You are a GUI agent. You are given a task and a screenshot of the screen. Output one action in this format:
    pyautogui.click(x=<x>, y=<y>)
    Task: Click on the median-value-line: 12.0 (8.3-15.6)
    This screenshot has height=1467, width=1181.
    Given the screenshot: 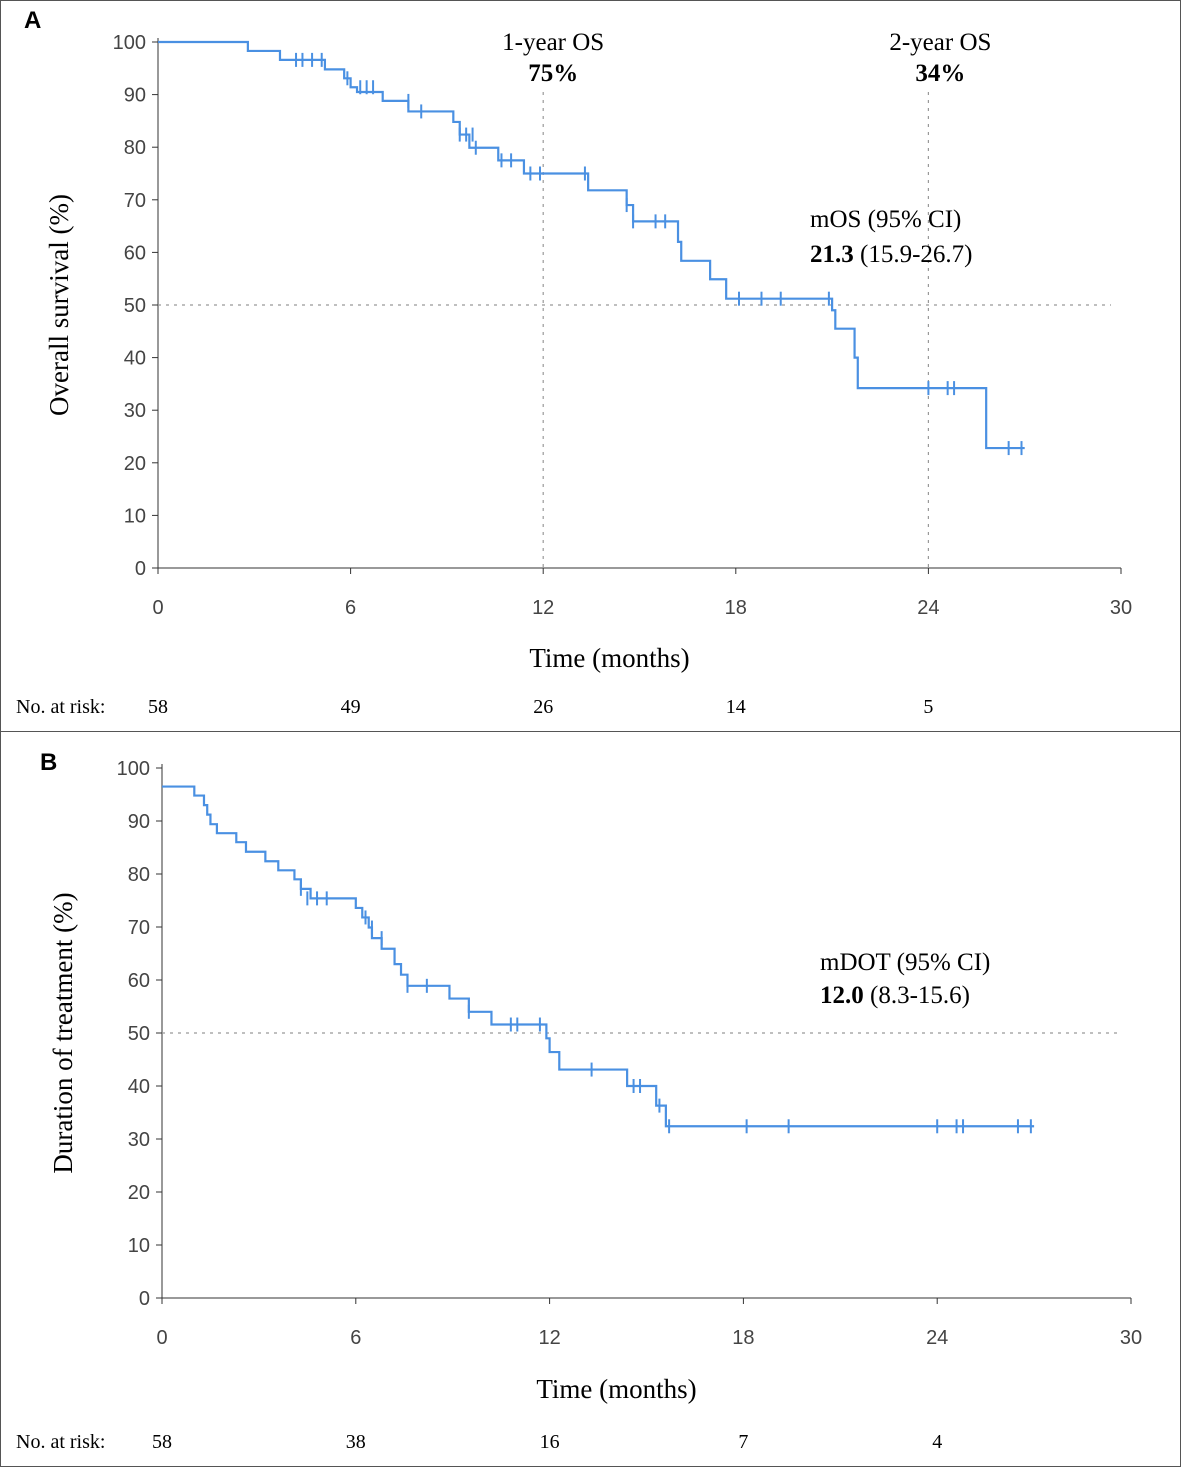 What is the action you would take?
    pyautogui.click(x=895, y=995)
    